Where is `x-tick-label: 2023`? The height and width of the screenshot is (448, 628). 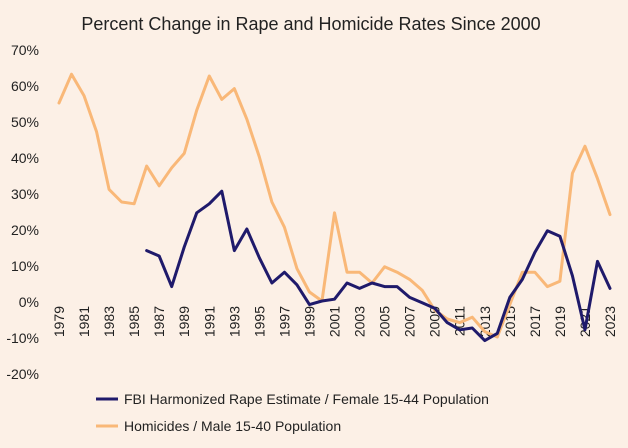 x-tick-label: 2023 is located at coordinates (610, 321).